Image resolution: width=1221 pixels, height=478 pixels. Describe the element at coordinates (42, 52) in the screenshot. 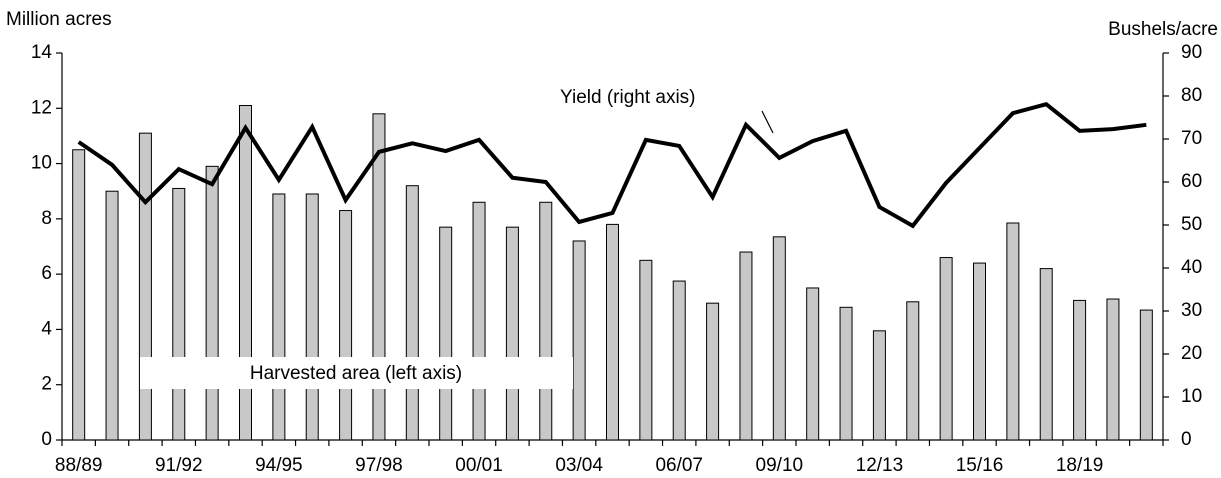

I see `y-tick-label: 14` at that location.